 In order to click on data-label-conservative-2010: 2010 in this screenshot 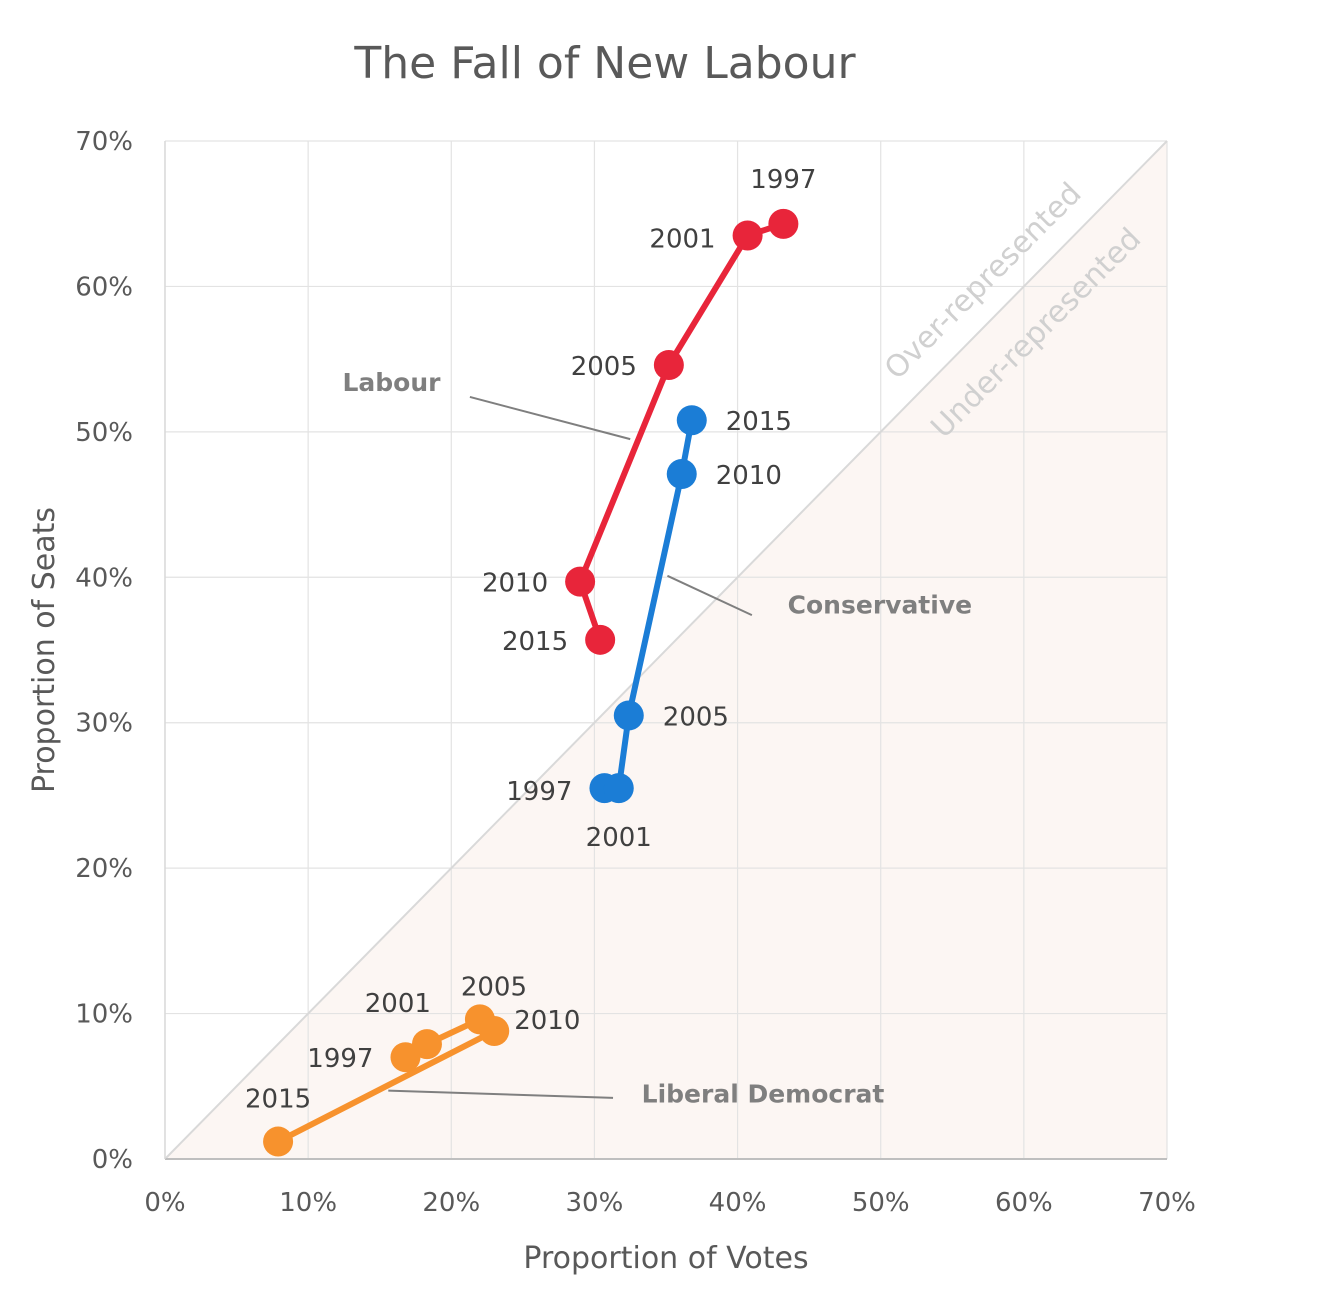, I will do `click(749, 476)`.